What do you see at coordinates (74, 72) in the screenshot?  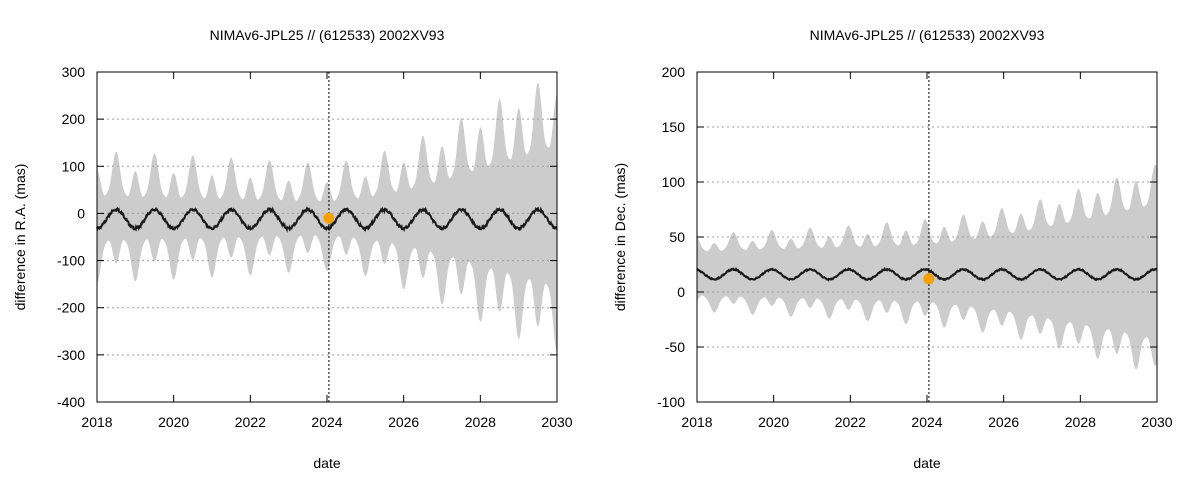 I see `y-tick-label: 300` at bounding box center [74, 72].